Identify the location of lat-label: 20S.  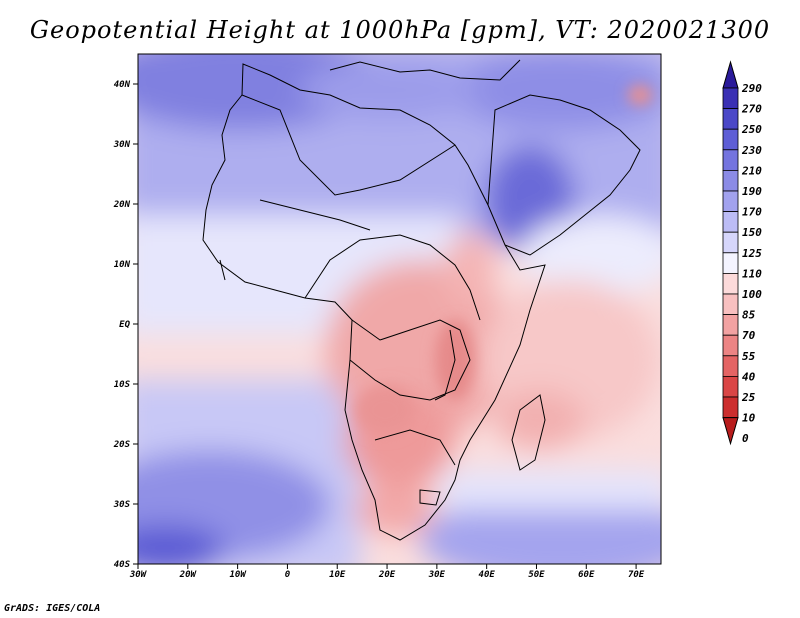
(122, 445).